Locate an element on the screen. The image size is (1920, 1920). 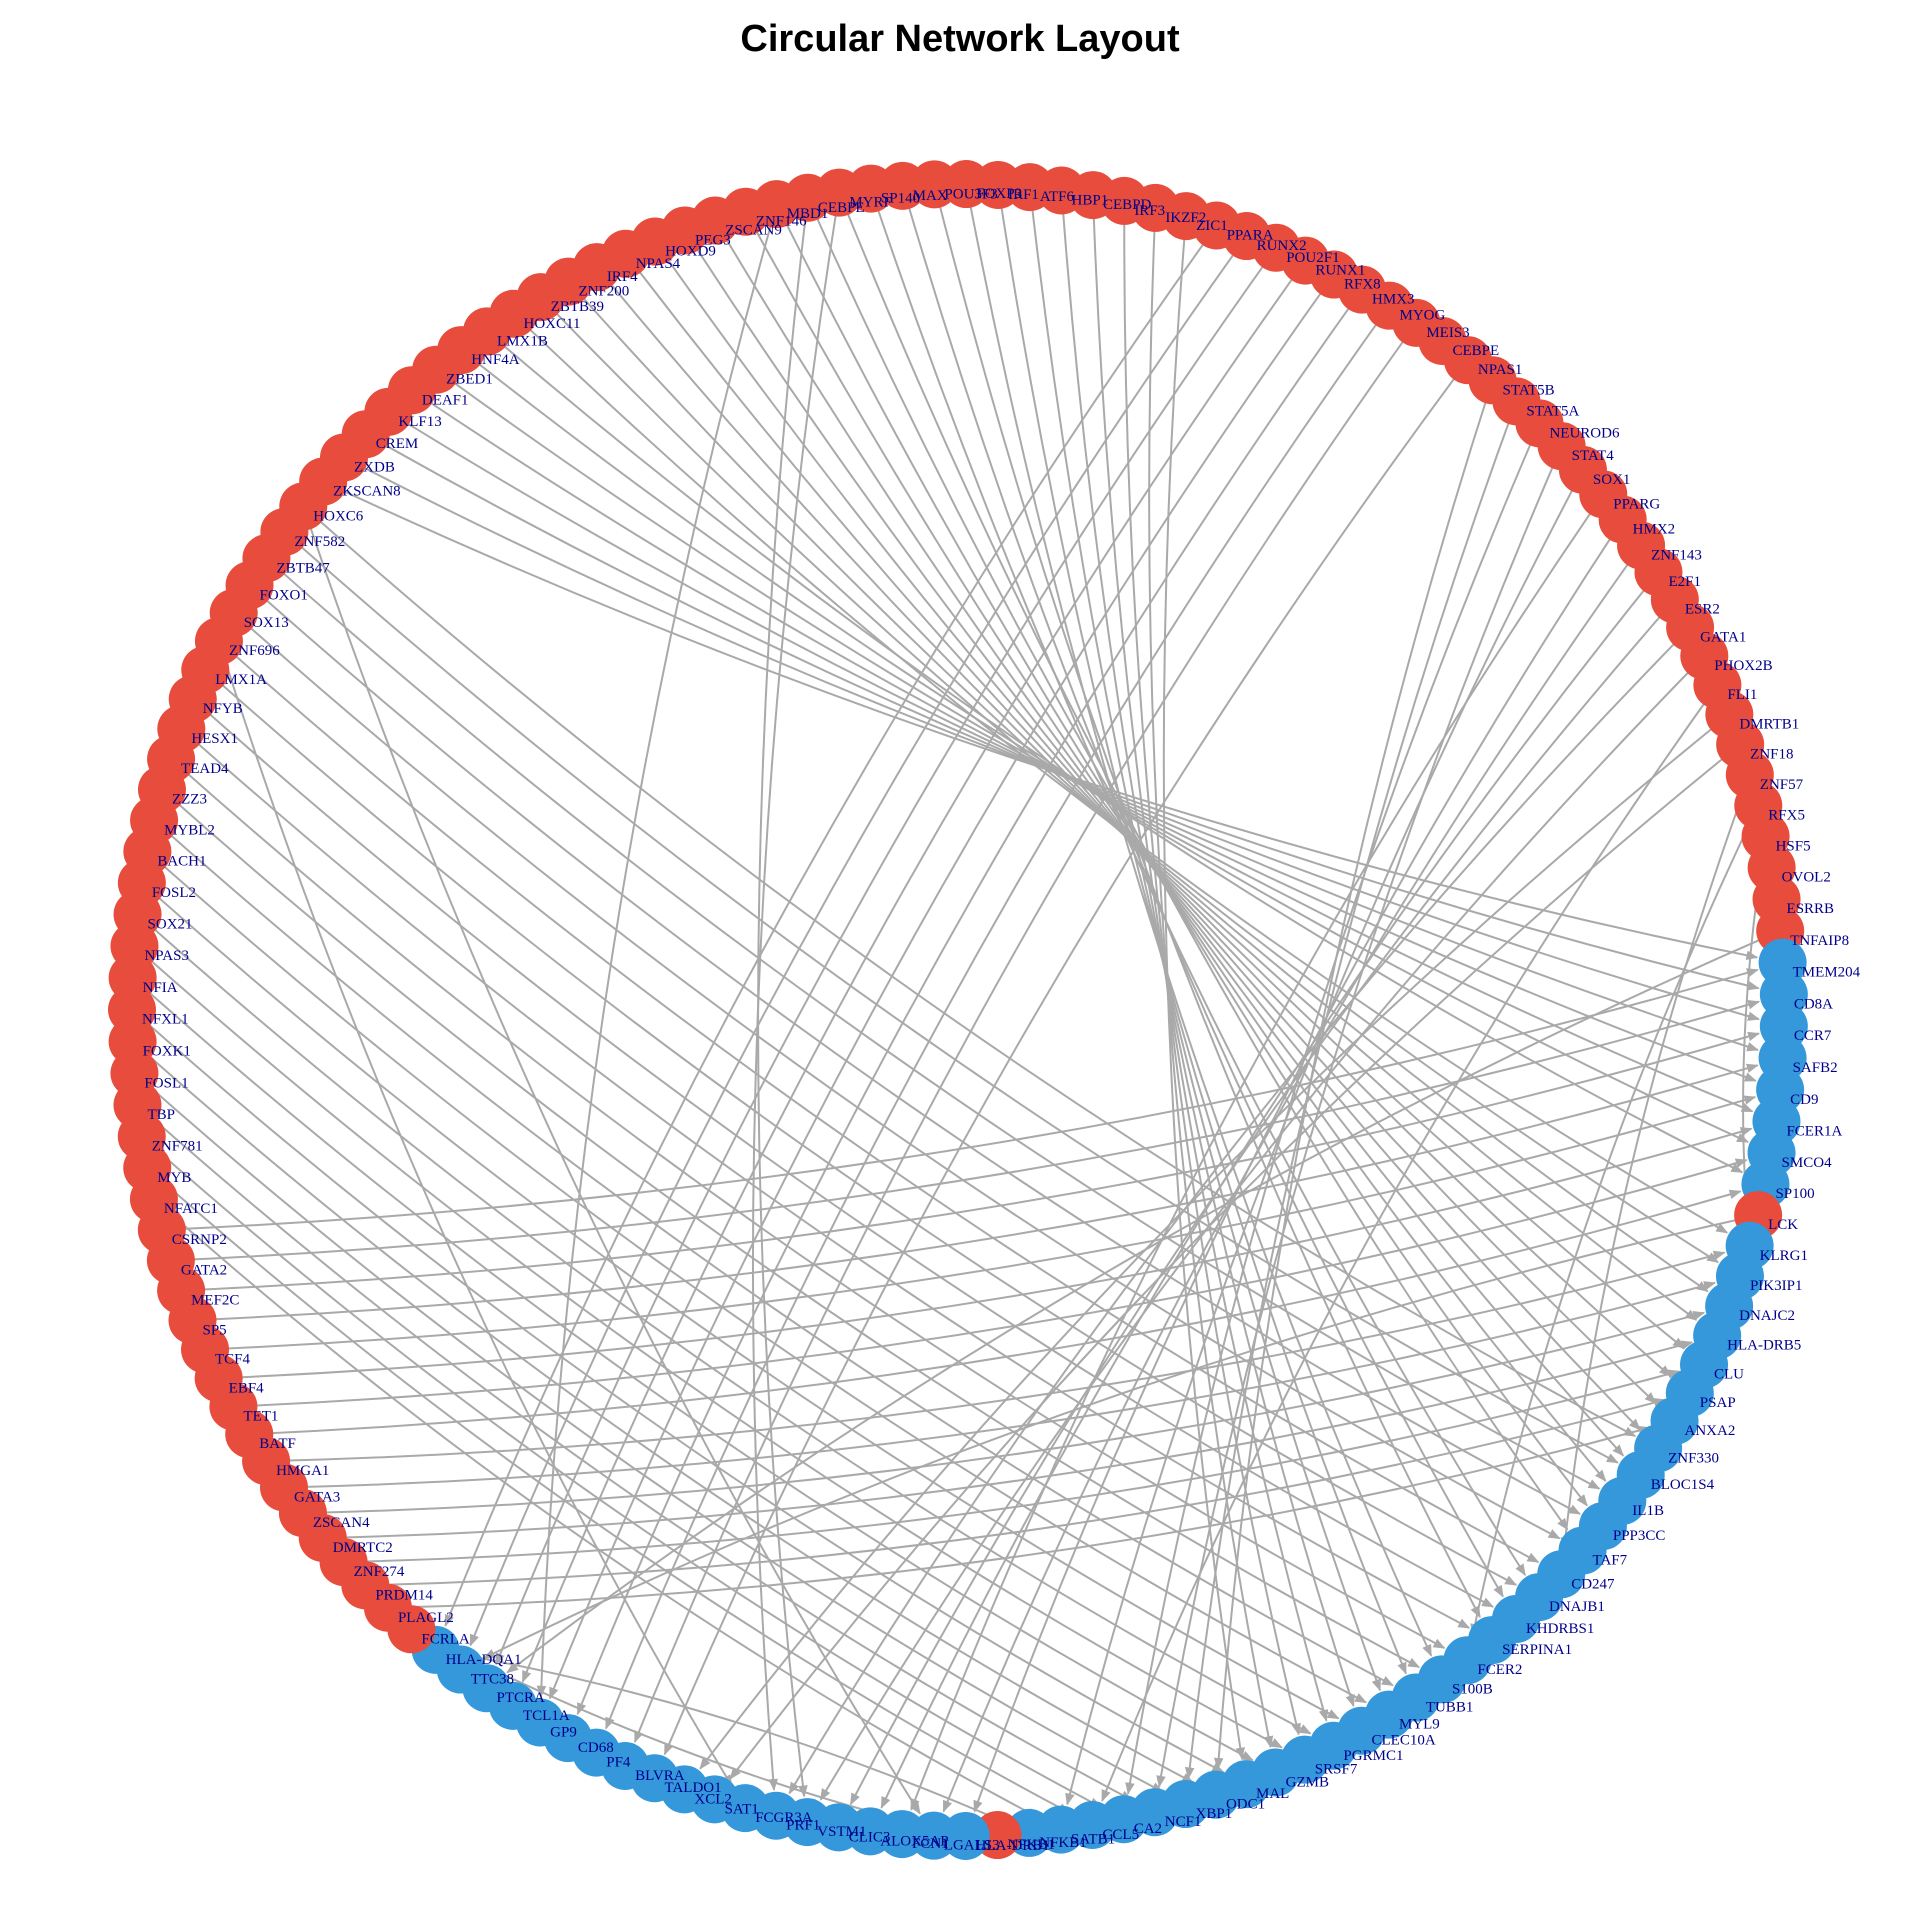
node-label: CSRNP2 is located at coordinates (199, 1240).